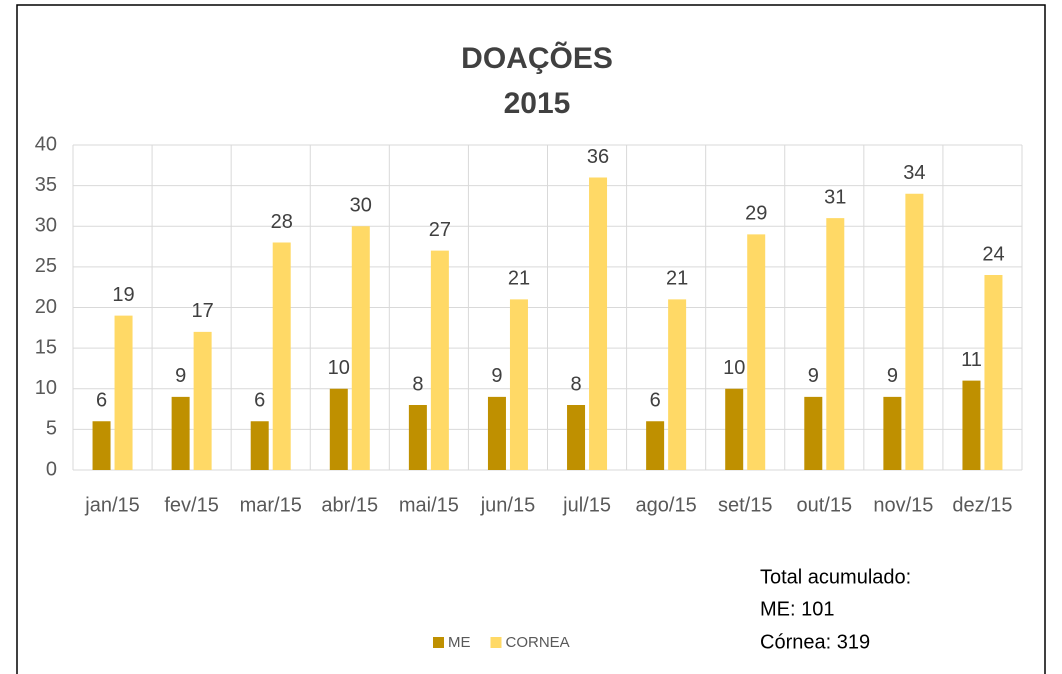  Describe the element at coordinates (349, 505) in the screenshot. I see `x-tick-label: abr/15` at that location.